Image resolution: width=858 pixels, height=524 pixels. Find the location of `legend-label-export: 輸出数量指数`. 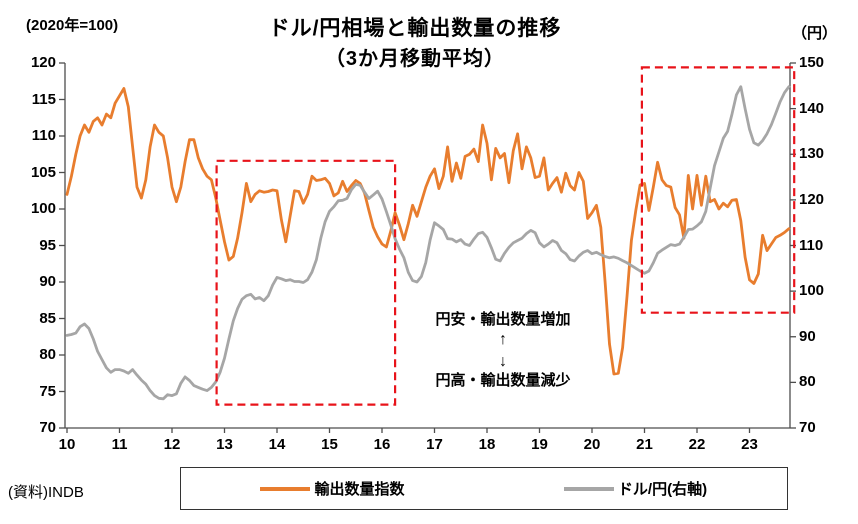

legend-label-export: 輸出数量指数 is located at coordinates (359, 489).